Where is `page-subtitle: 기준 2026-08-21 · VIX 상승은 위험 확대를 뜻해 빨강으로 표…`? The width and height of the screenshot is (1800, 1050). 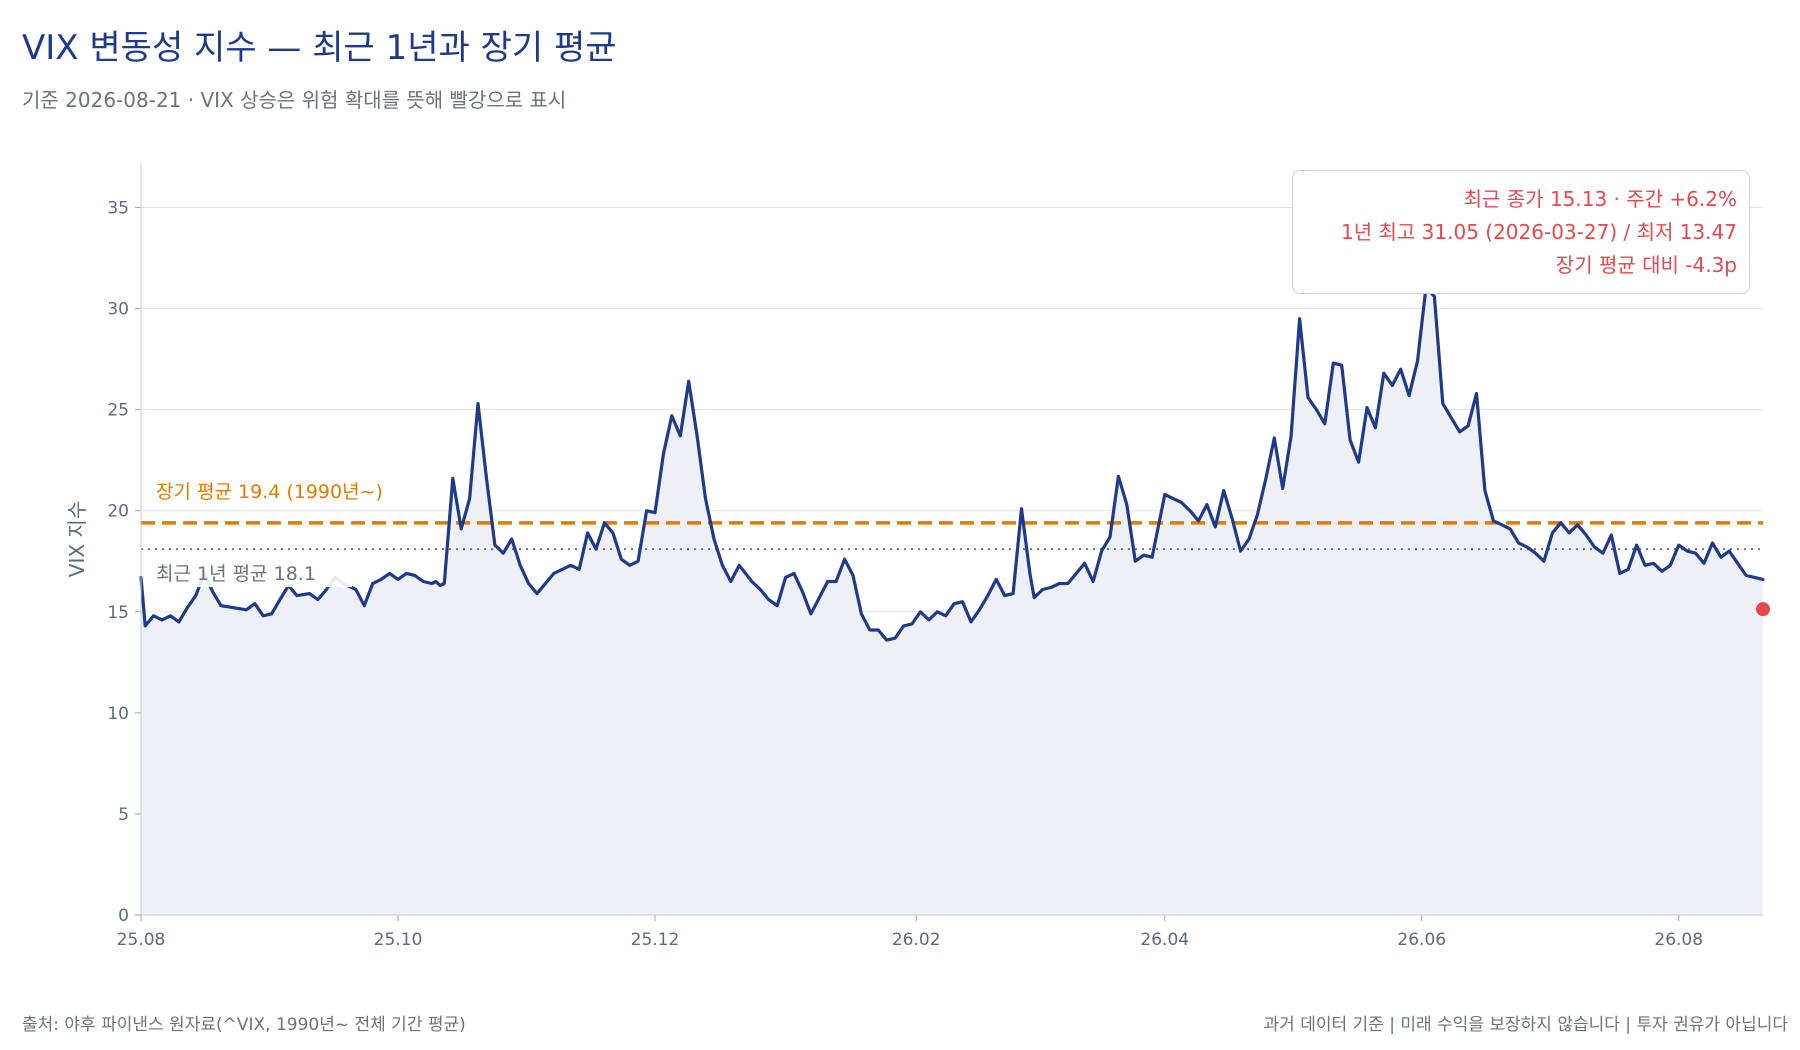 page-subtitle: 기준 2026-08-21 · VIX 상승은 위험 확대를 뜻해 빨강으로 표… is located at coordinates (294, 100).